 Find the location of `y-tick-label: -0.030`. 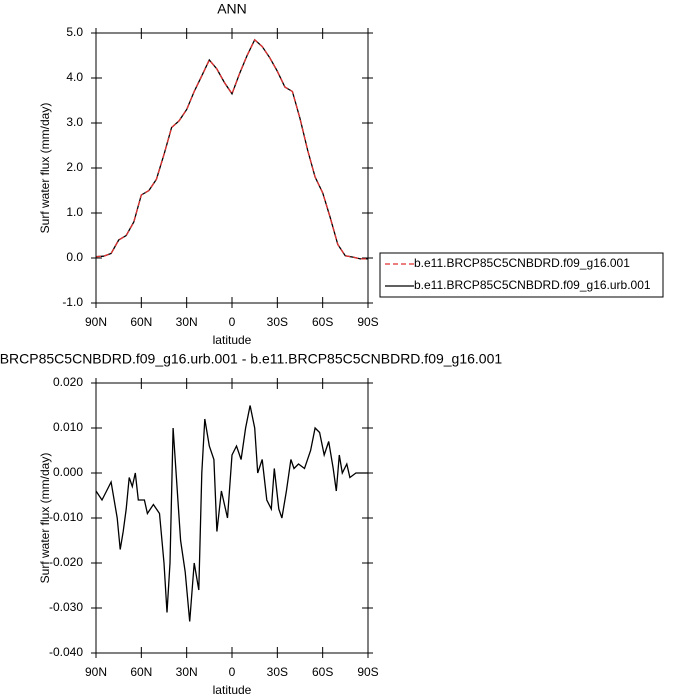

y-tick-label: -0.030 is located at coordinates (66, 607).